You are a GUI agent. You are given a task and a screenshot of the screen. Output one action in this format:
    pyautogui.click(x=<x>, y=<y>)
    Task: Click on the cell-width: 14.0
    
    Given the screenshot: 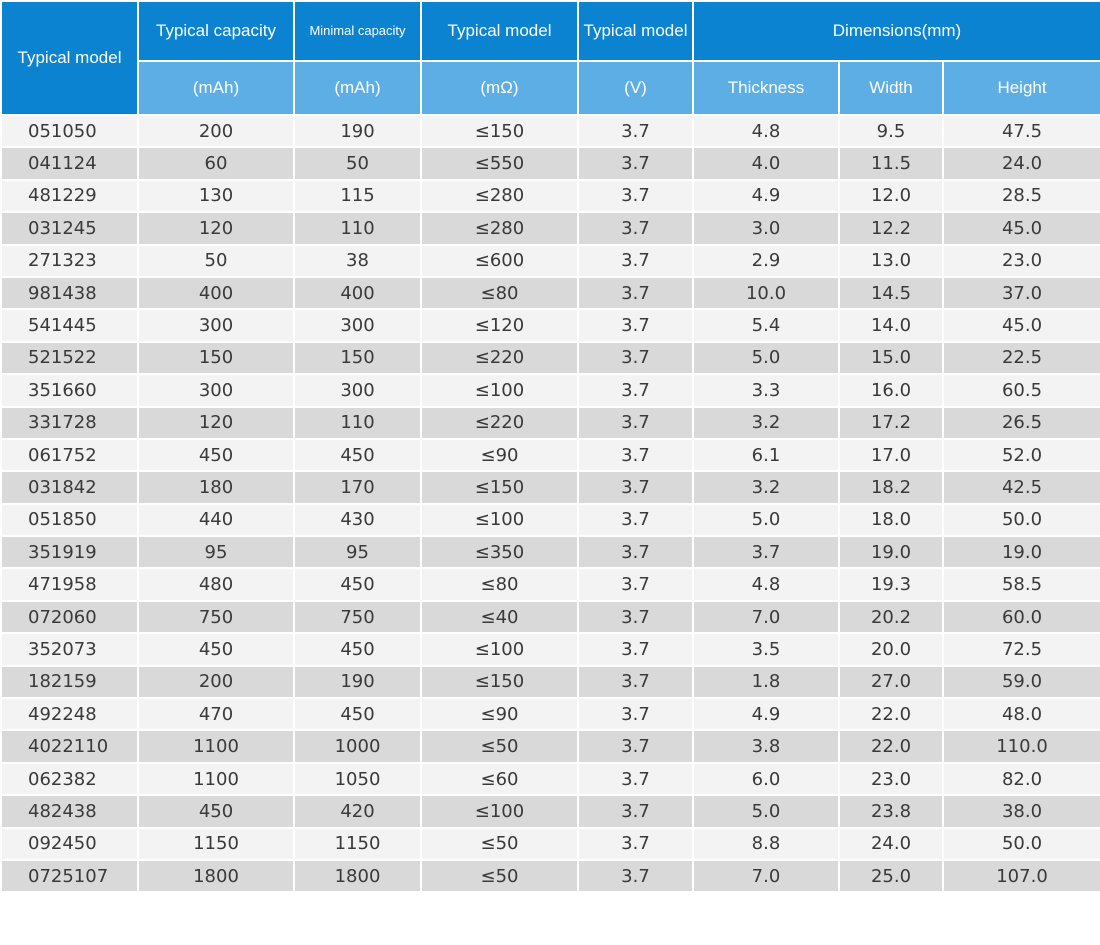 What is the action you would take?
    pyautogui.click(x=891, y=325)
    